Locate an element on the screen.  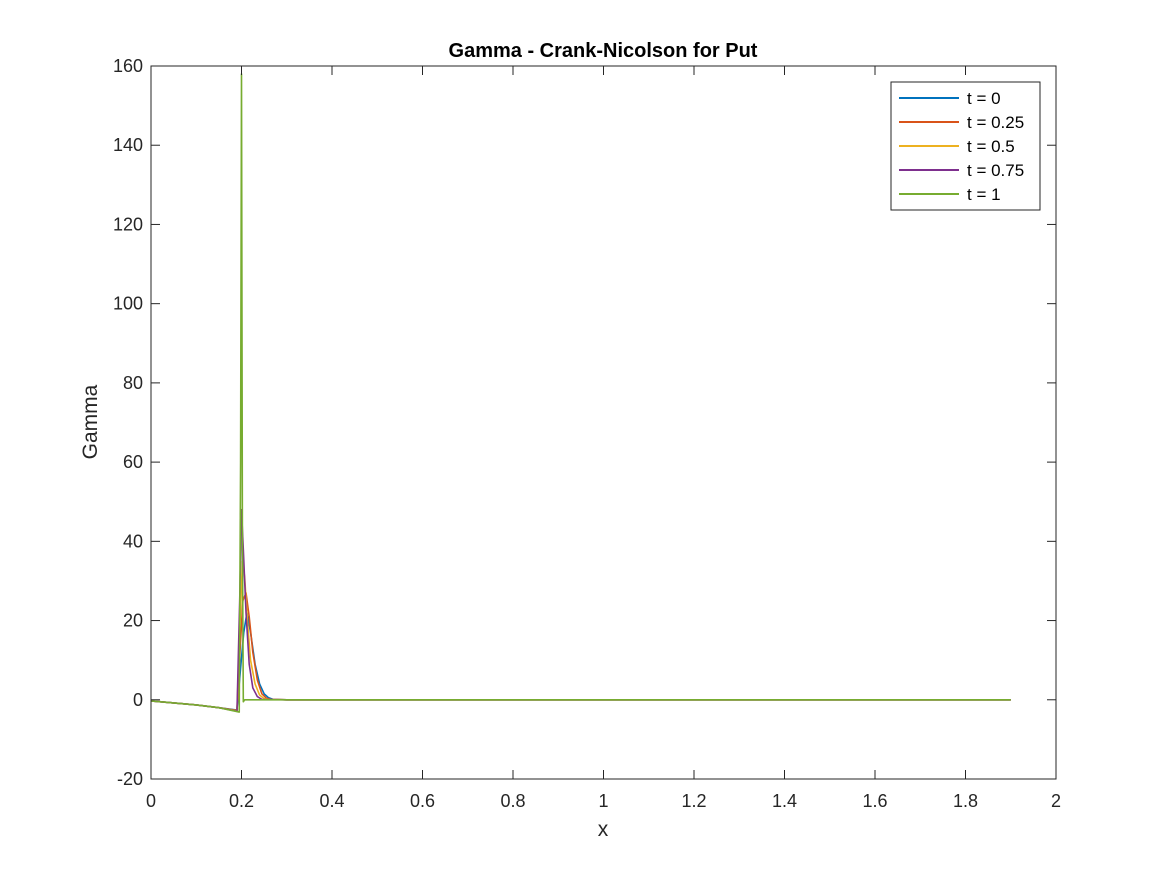
legend-label-2: t = 0.5 is located at coordinates (991, 146).